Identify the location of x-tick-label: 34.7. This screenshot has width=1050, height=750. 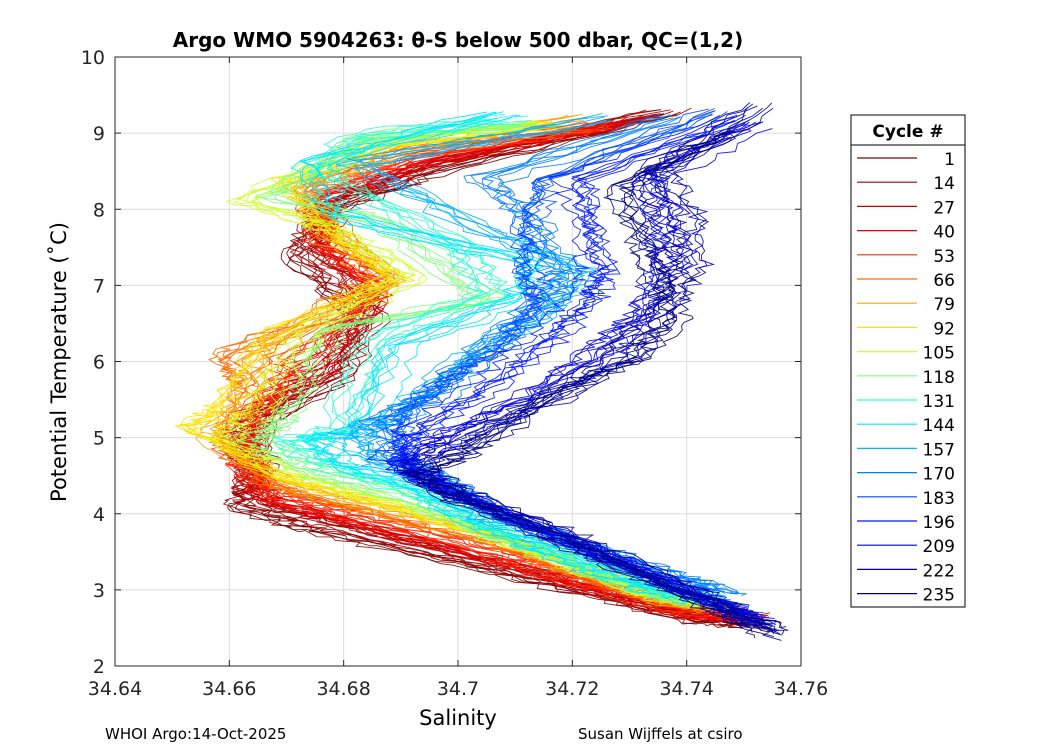
(458, 689).